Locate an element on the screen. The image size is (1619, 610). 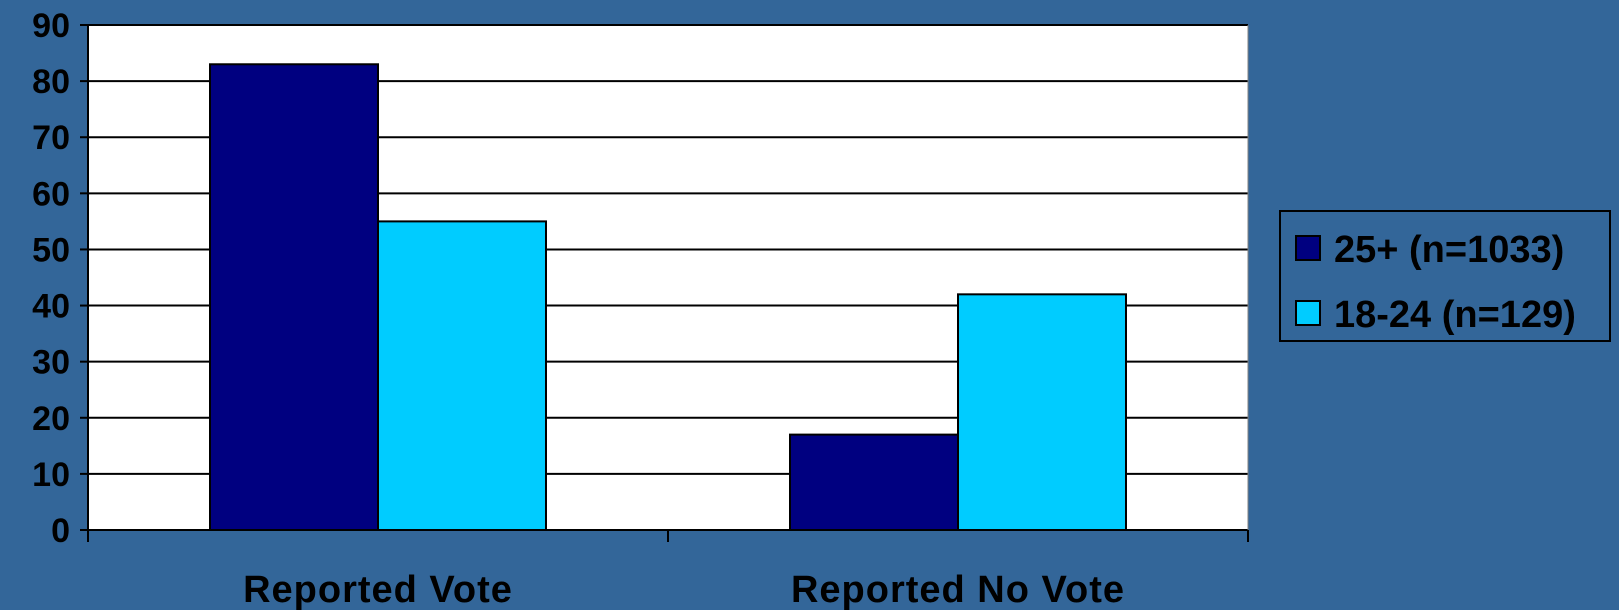
bar-18-24-reported-vote is located at coordinates (462, 375).